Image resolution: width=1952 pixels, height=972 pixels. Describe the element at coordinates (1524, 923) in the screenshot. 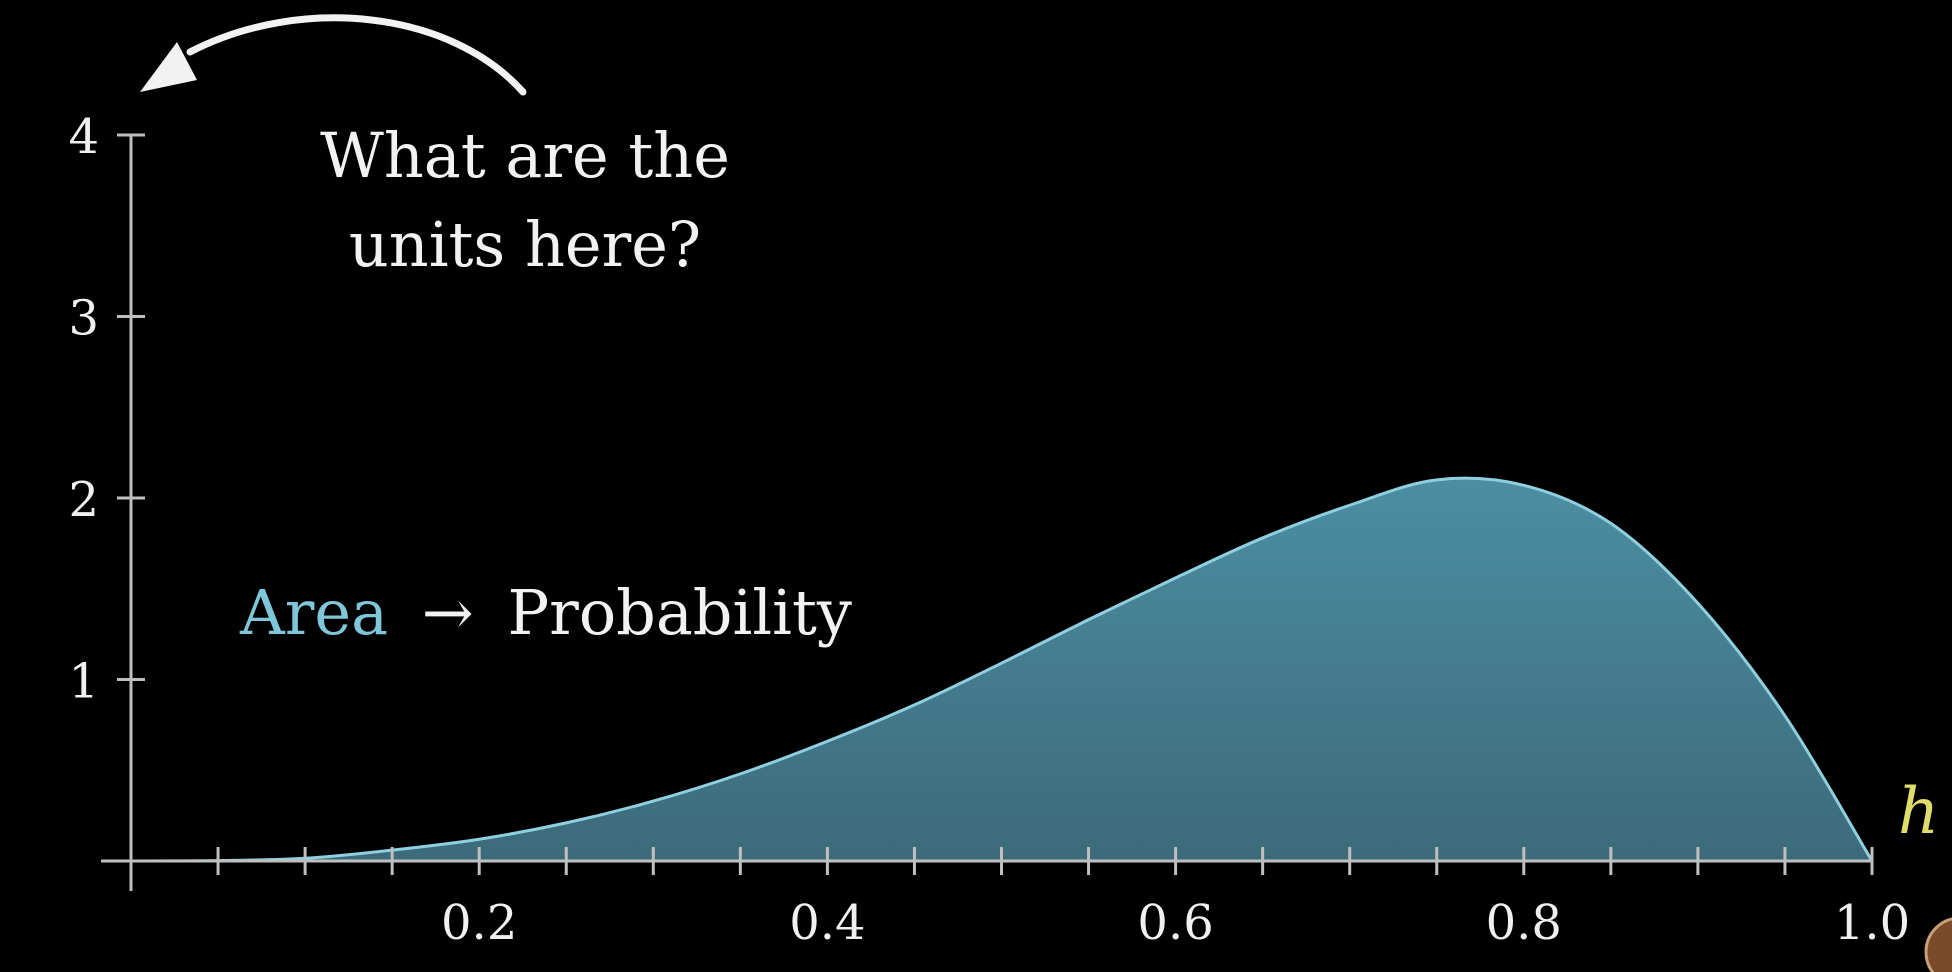

I see `x-tick-label: 0.8` at that location.